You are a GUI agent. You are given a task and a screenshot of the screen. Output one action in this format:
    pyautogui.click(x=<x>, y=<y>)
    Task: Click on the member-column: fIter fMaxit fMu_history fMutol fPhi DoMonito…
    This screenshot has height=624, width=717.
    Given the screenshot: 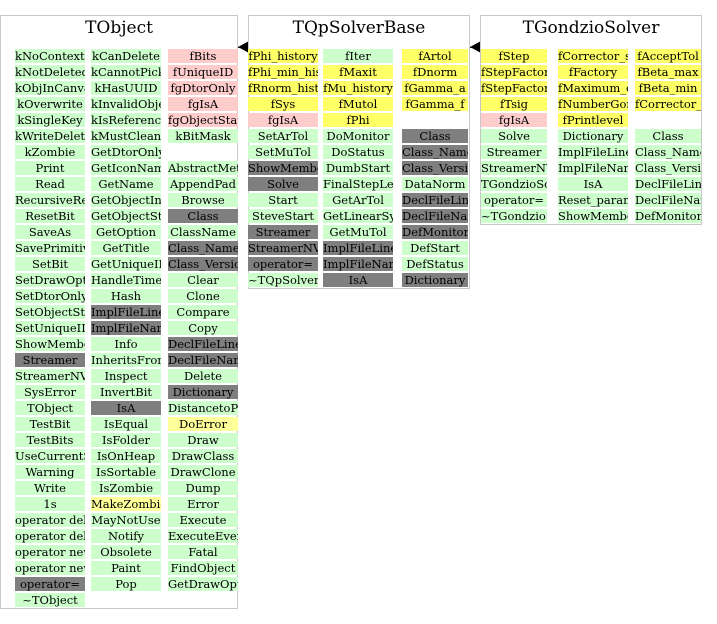 What is the action you would take?
    pyautogui.click(x=358, y=169)
    